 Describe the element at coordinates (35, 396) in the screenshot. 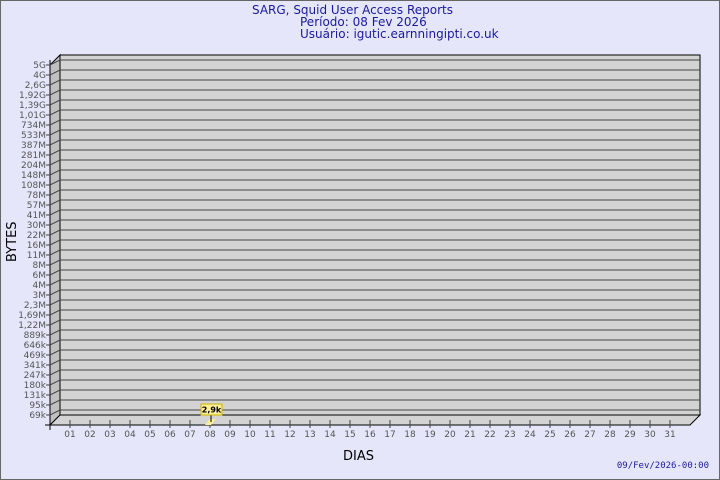

I see `y-tick-label: 131k` at that location.